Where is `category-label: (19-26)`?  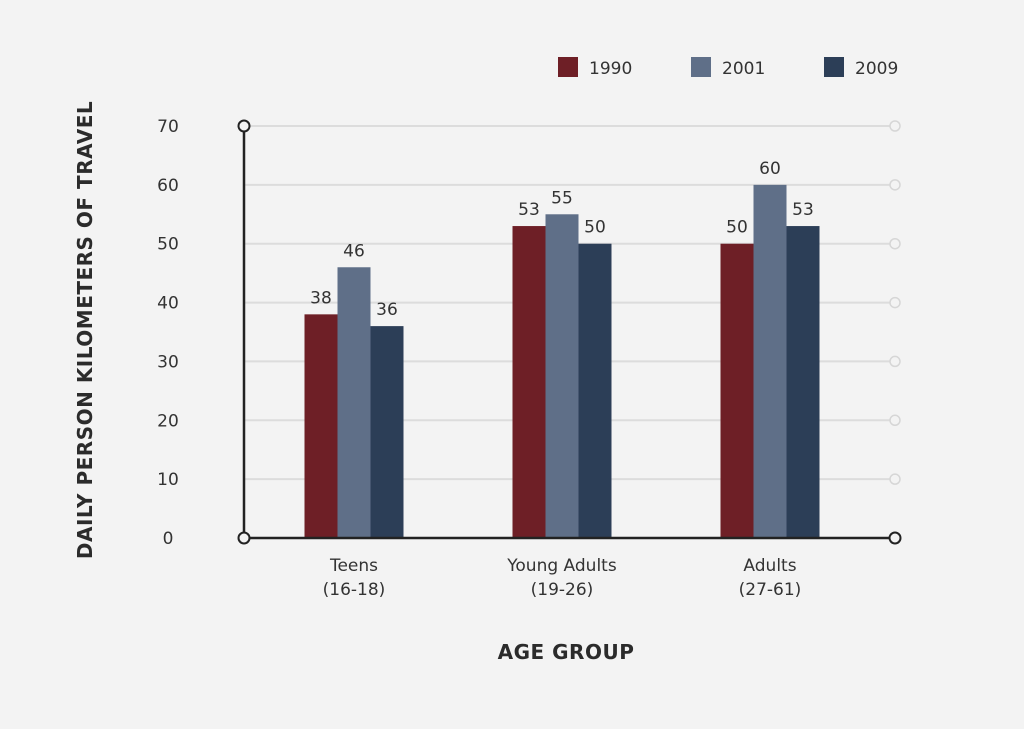
category-label: (19-26) is located at coordinates (562, 590).